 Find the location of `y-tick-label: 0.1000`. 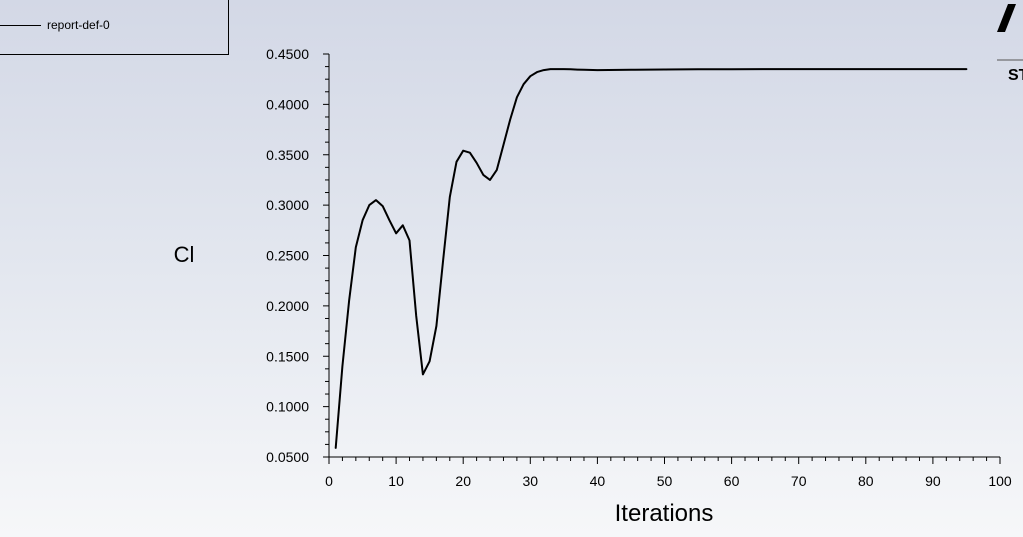

y-tick-label: 0.1000 is located at coordinates (287, 407).